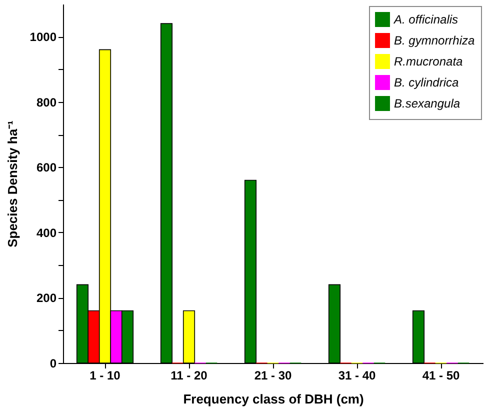  I want to click on y-tick-label: 400, so click(46, 233).